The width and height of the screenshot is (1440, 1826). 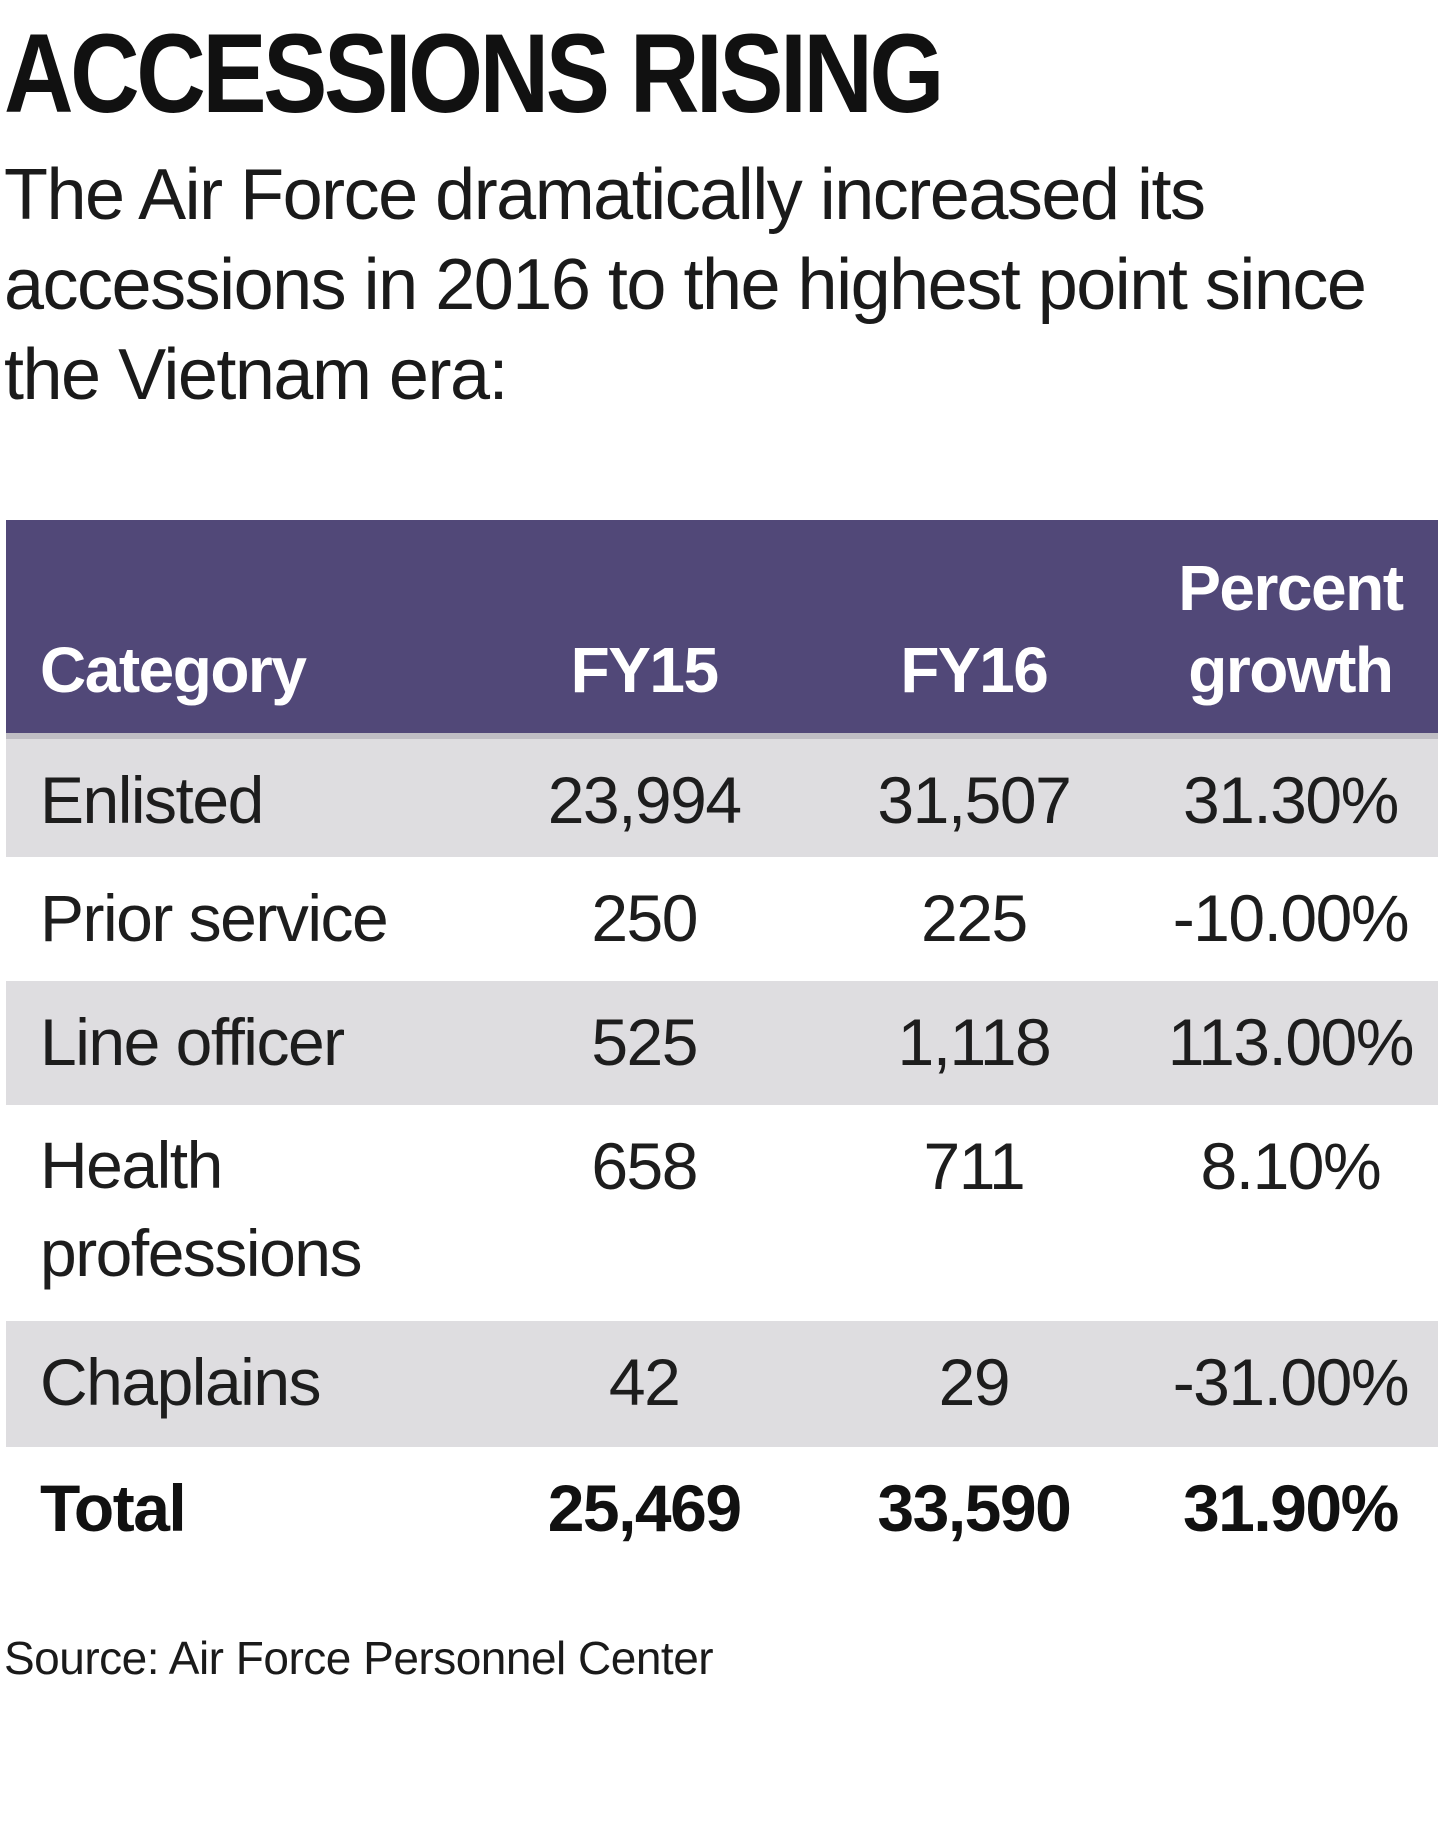 I want to click on cell-fy15: 658, so click(x=644, y=1166).